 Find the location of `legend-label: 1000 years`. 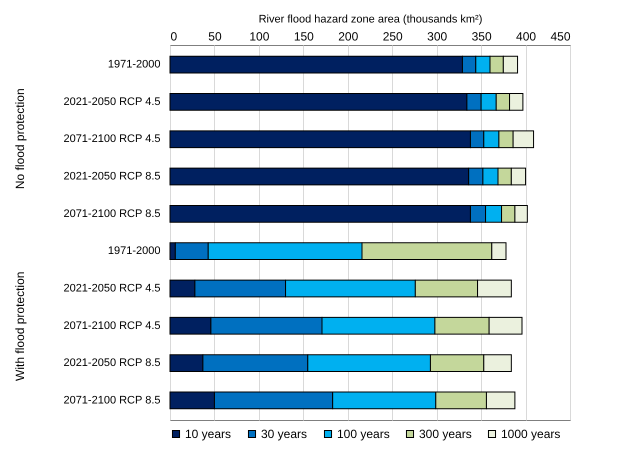

legend-label: 1000 years is located at coordinates (530, 434).